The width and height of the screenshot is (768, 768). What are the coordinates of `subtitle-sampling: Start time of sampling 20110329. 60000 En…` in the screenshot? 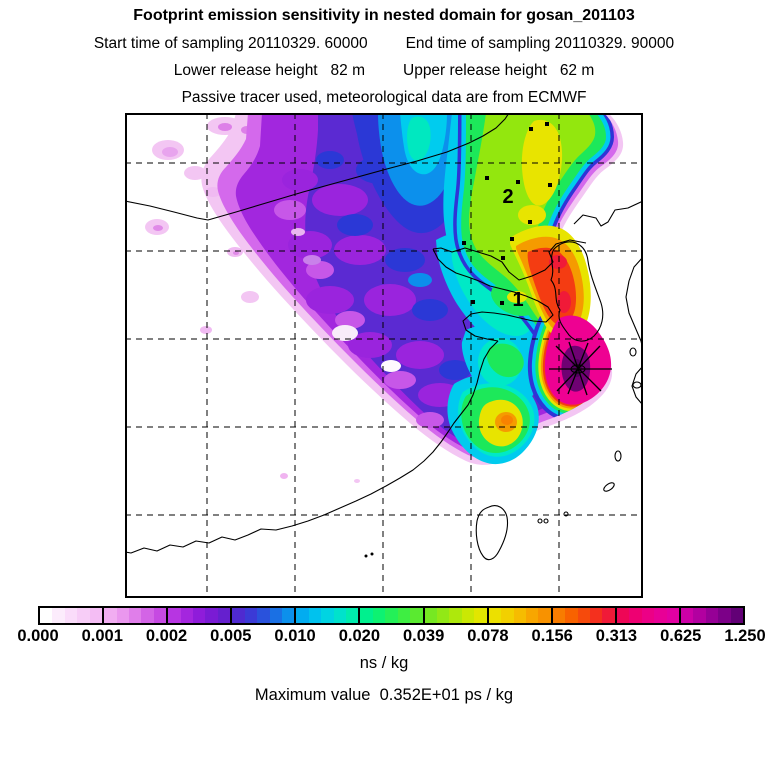 It's located at (384, 44).